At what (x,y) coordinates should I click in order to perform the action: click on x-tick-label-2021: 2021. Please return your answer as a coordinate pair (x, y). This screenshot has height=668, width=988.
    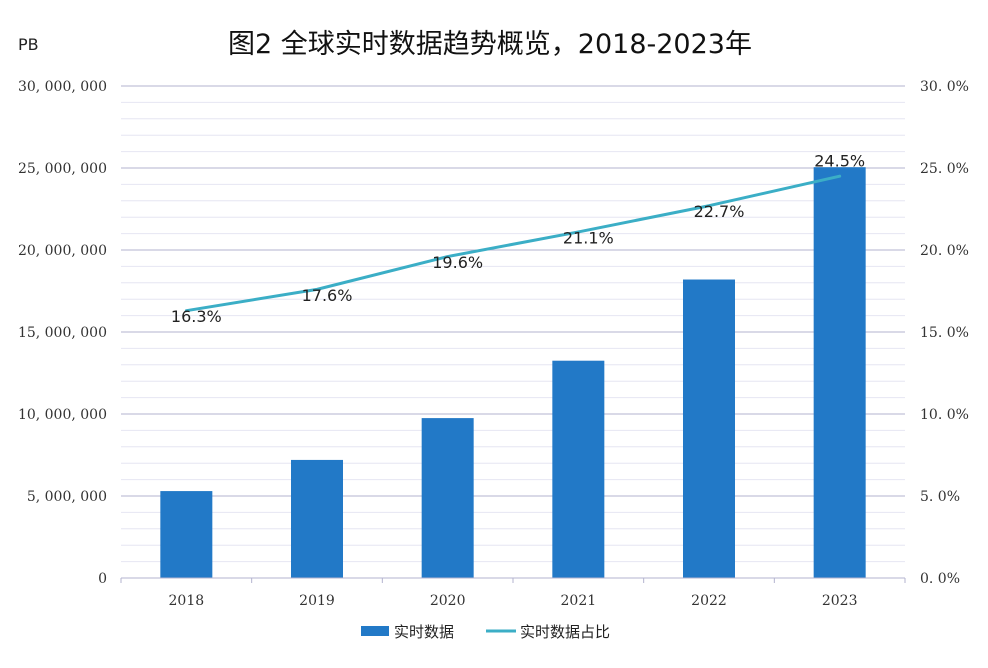
    Looking at the image, I should click on (579, 601).